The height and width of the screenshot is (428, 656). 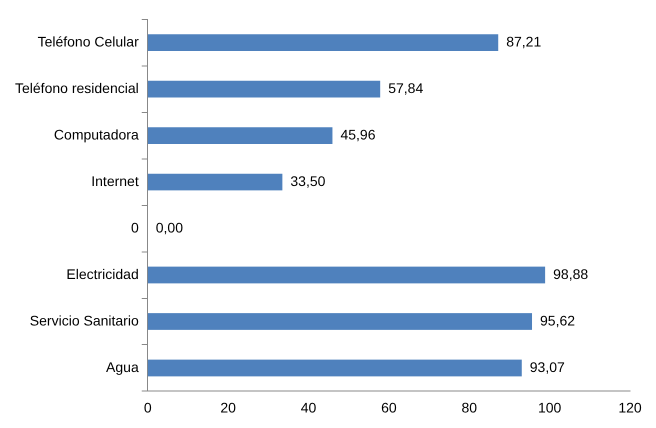 What do you see at coordinates (115, 180) in the screenshot?
I see `y-tick-label: Internet` at bounding box center [115, 180].